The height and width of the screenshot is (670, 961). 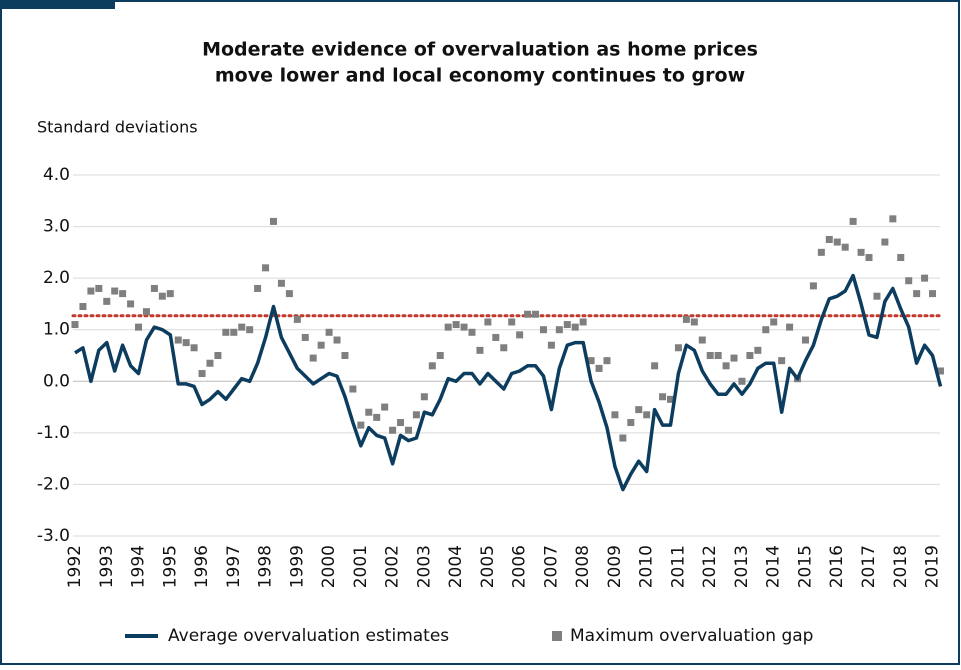 I want to click on y-tick-label: 0.0, so click(x=56, y=381).